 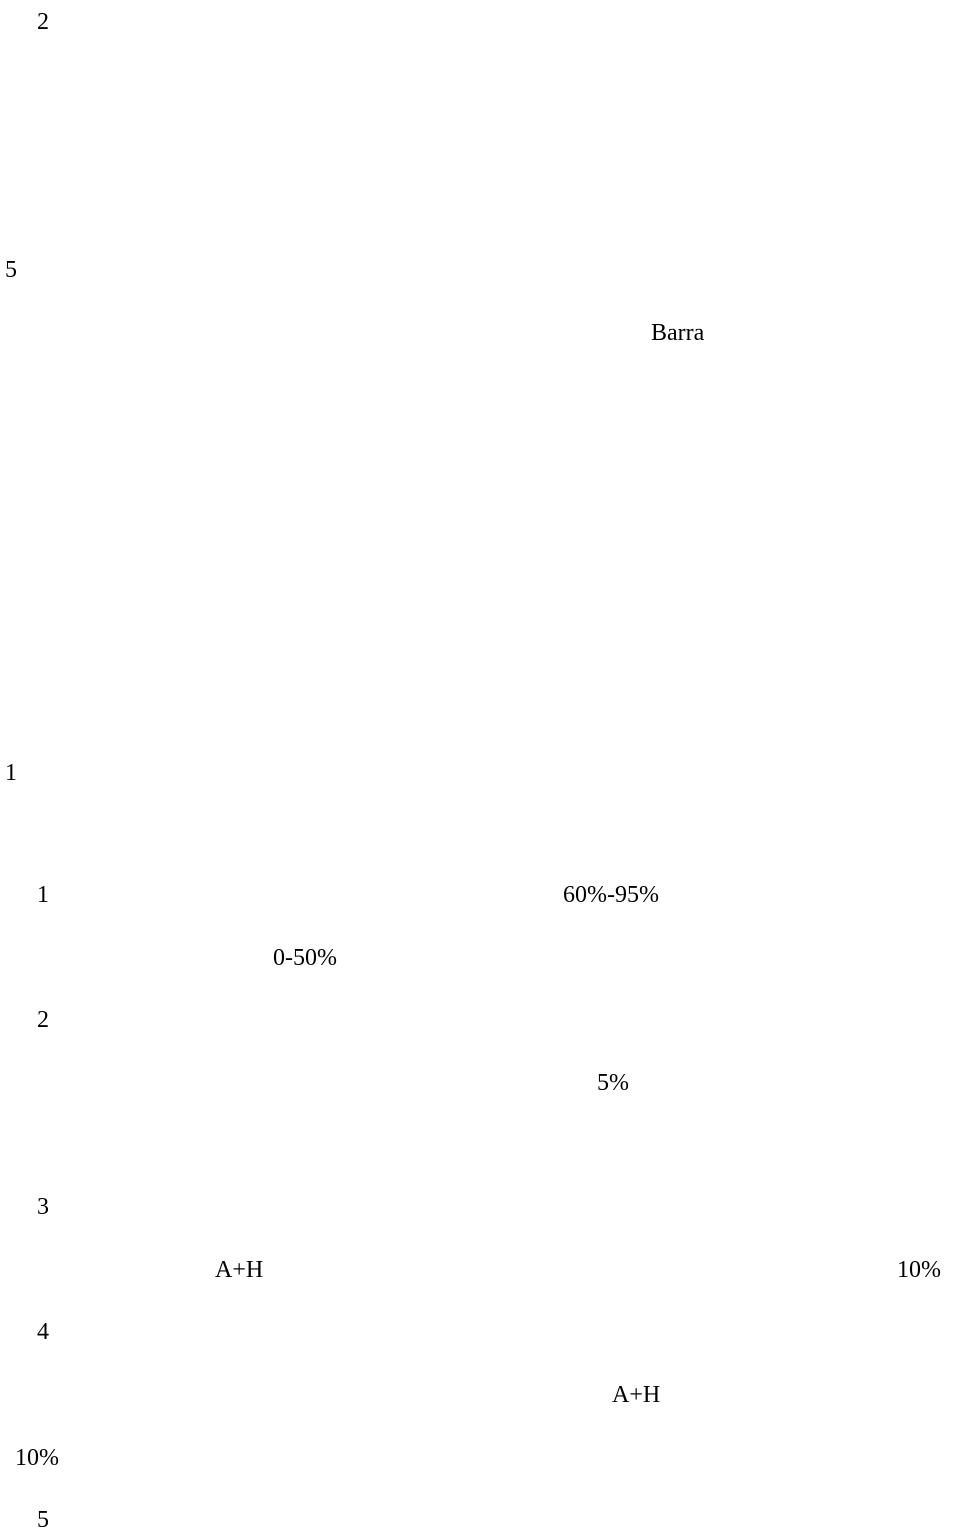 I want to click on text: 4, so click(x=43, y=1332).